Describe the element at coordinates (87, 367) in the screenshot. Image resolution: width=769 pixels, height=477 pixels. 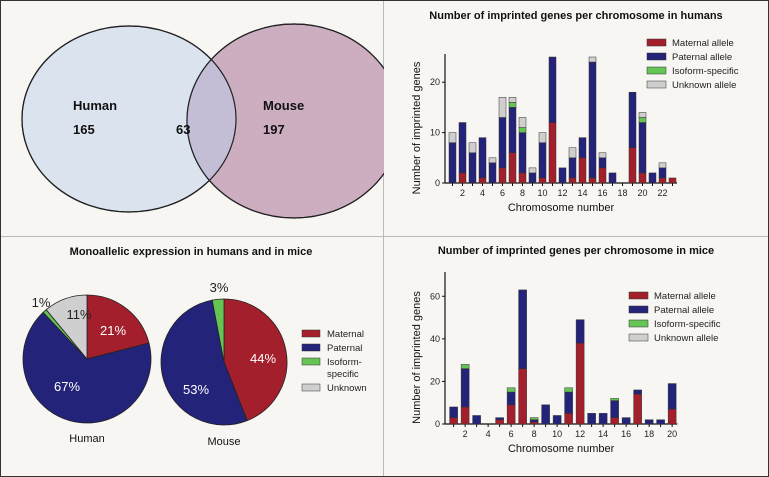
I see `pie-slice-paternal` at that location.